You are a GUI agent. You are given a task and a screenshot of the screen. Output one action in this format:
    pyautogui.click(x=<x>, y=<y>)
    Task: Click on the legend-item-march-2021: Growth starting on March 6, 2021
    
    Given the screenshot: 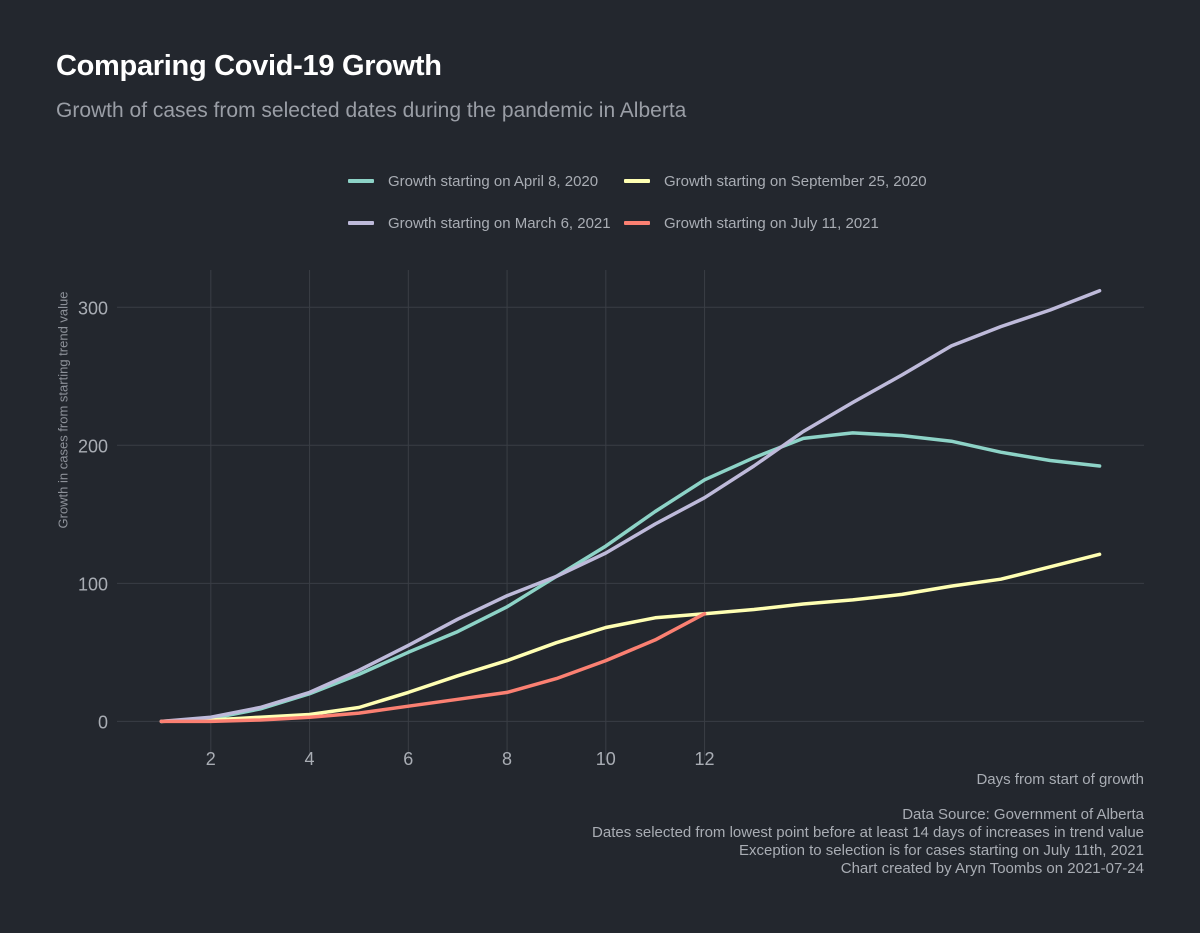 What is the action you would take?
    pyautogui.click(x=479, y=223)
    